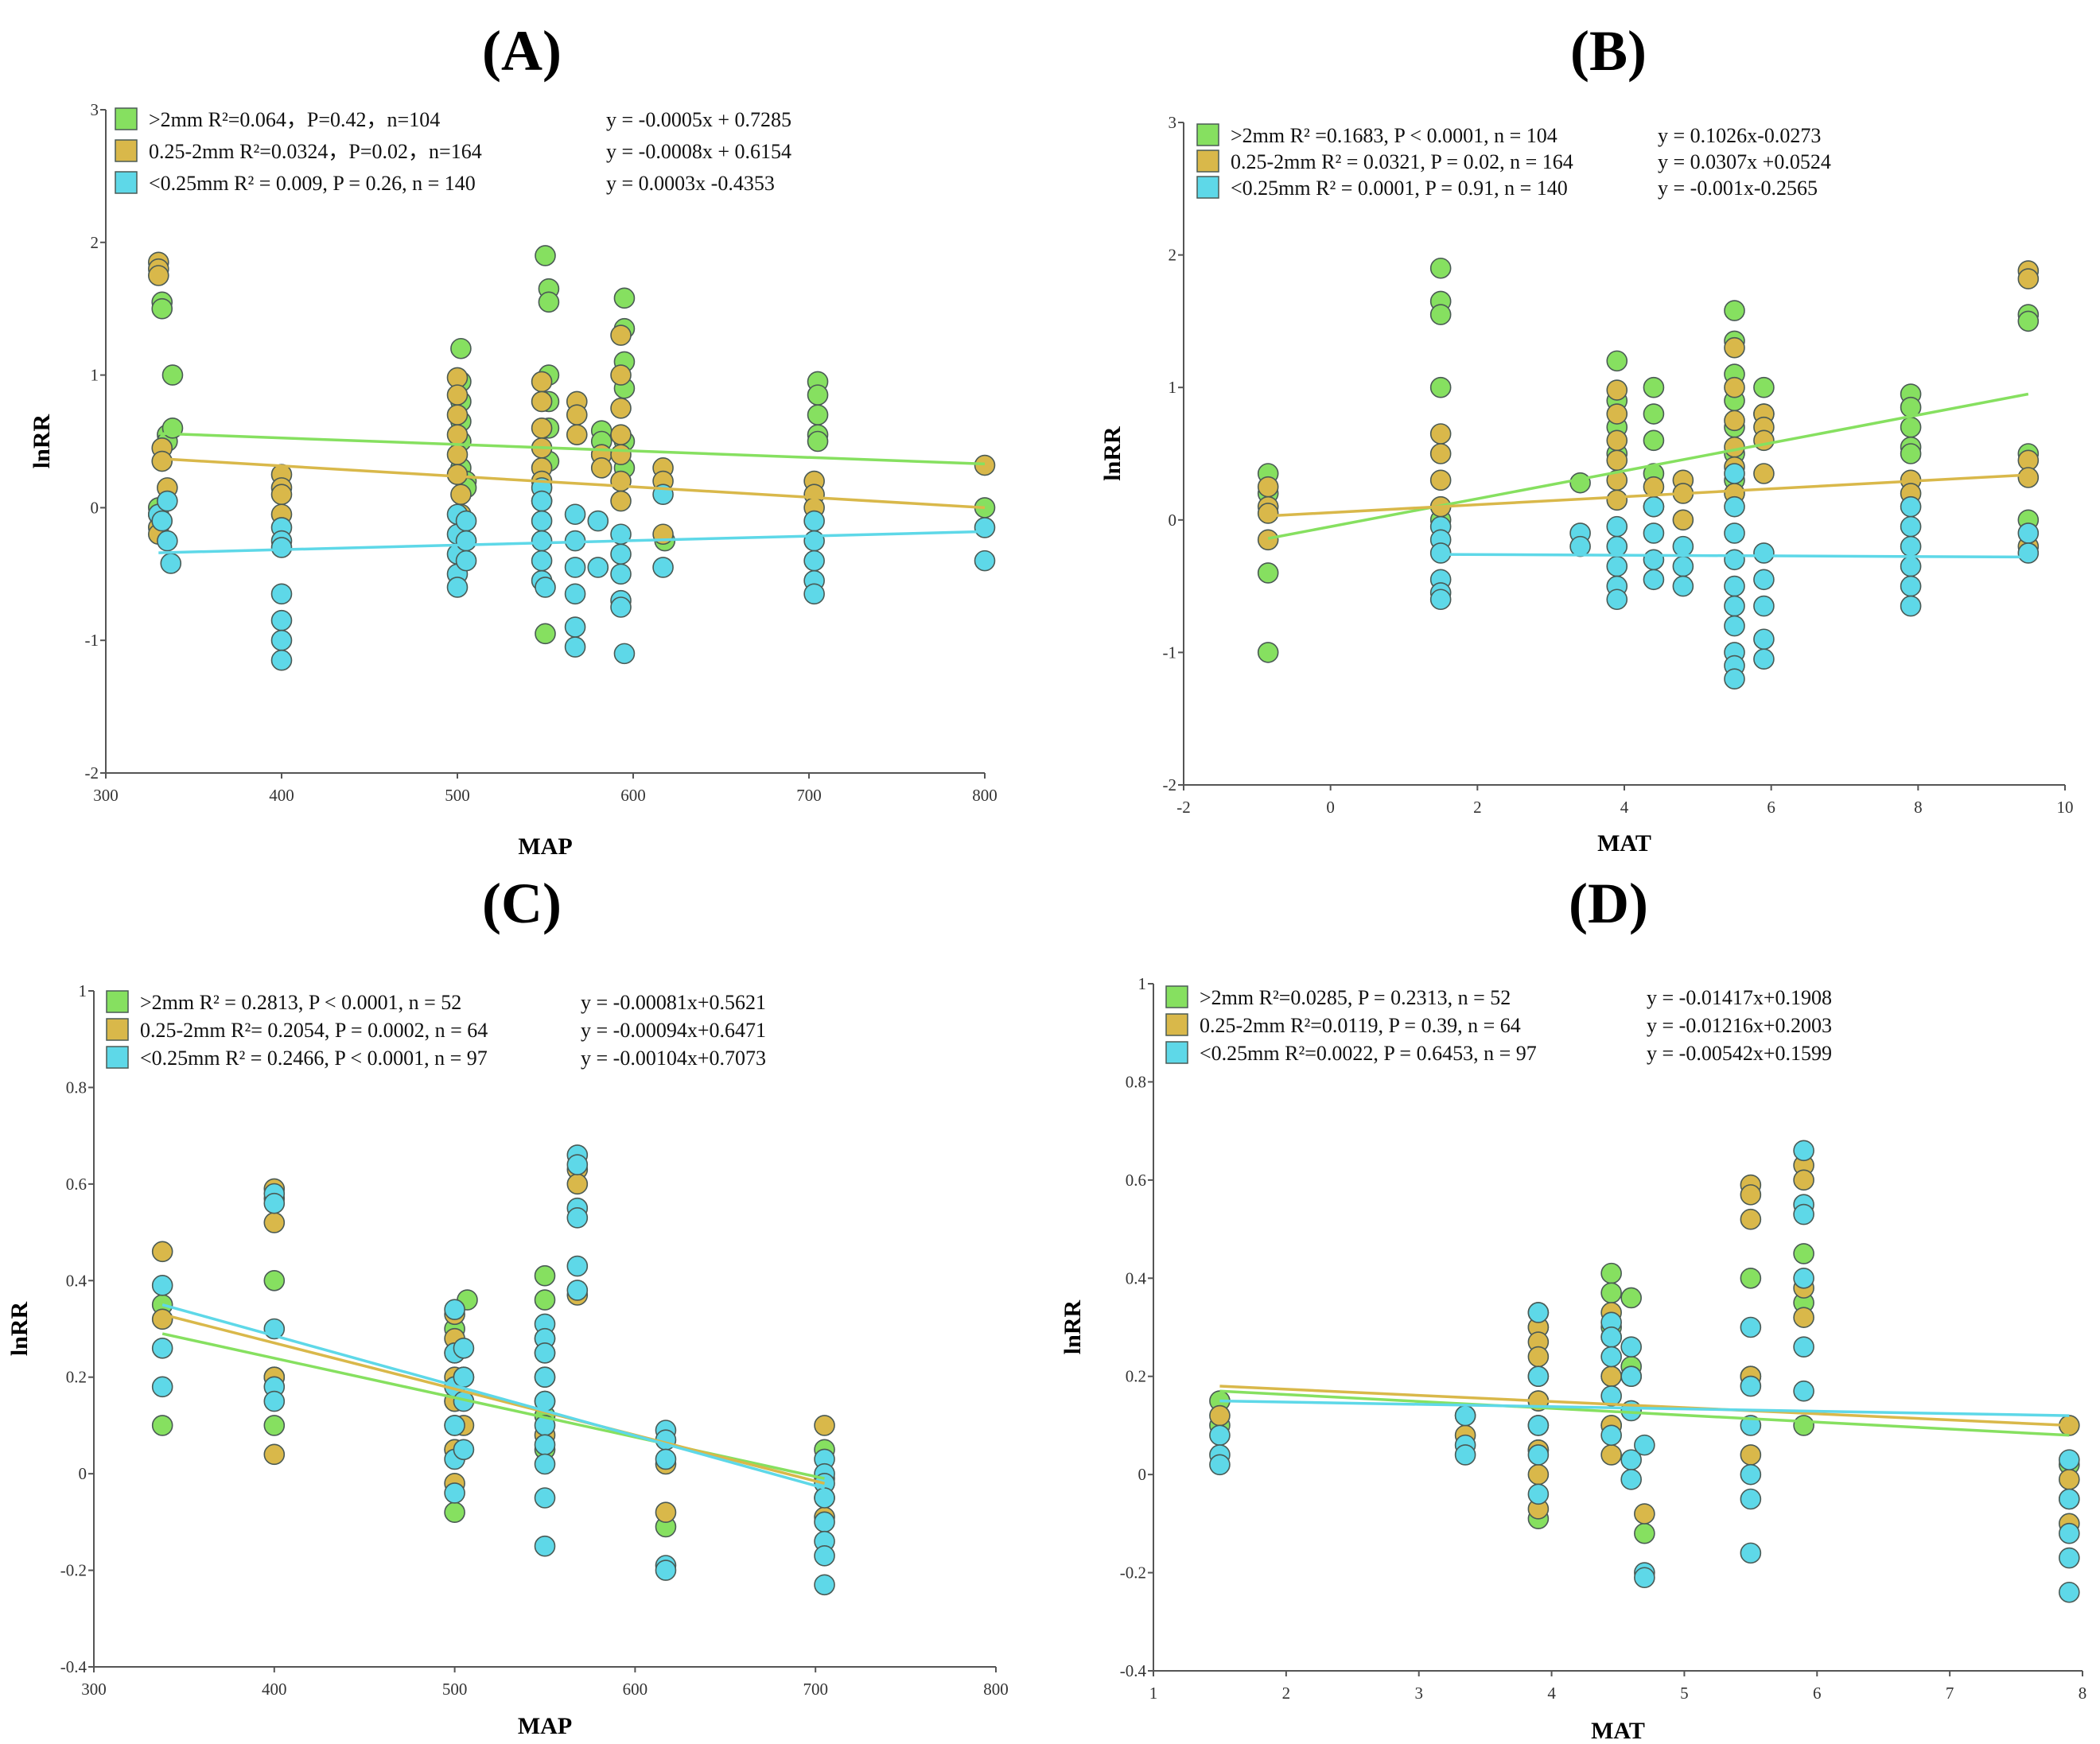 The width and height of the screenshot is (2100, 1744). I want to click on y-axis-title: lnRR, so click(1073, 1326).